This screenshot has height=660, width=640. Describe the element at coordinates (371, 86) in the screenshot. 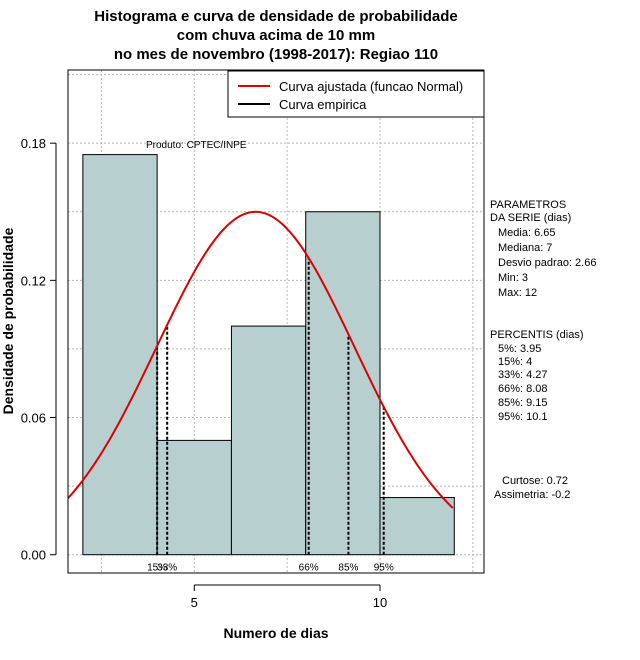

I see `legend-fitted-label: Curva ajustada (funcao Normal)` at that location.